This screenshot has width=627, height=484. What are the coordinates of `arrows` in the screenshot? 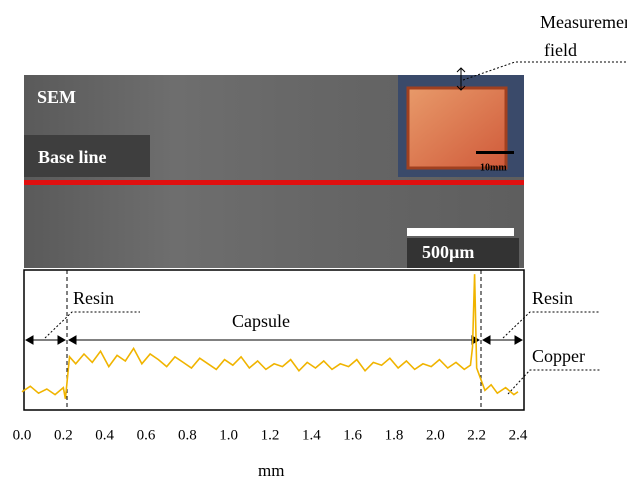 It's located at (274, 340).